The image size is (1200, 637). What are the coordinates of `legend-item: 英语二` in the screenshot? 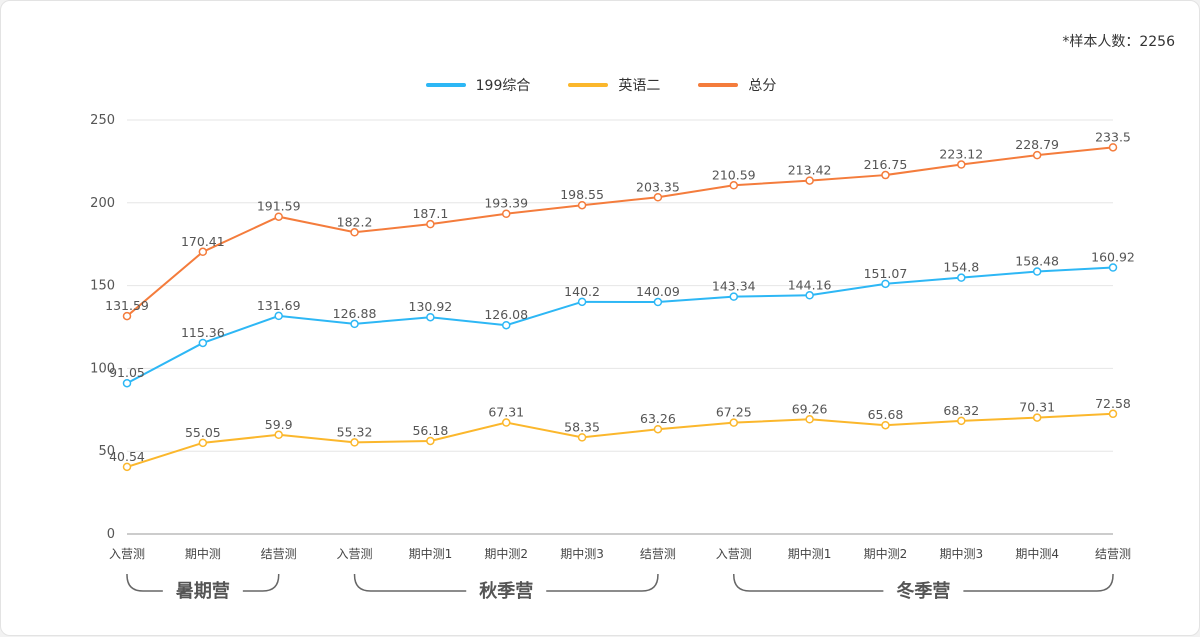 It's located at (614, 85).